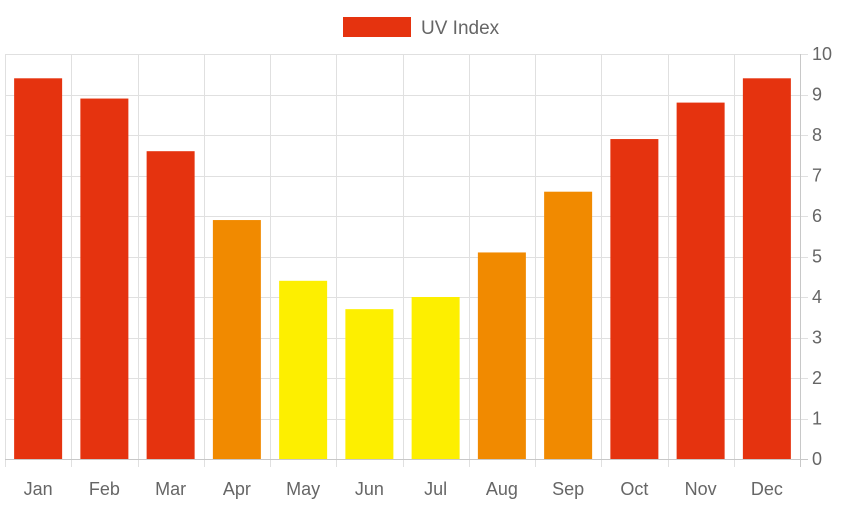 The image size is (850, 510). Describe the element at coordinates (701, 489) in the screenshot. I see `x-tick-label-nov: Nov` at that location.